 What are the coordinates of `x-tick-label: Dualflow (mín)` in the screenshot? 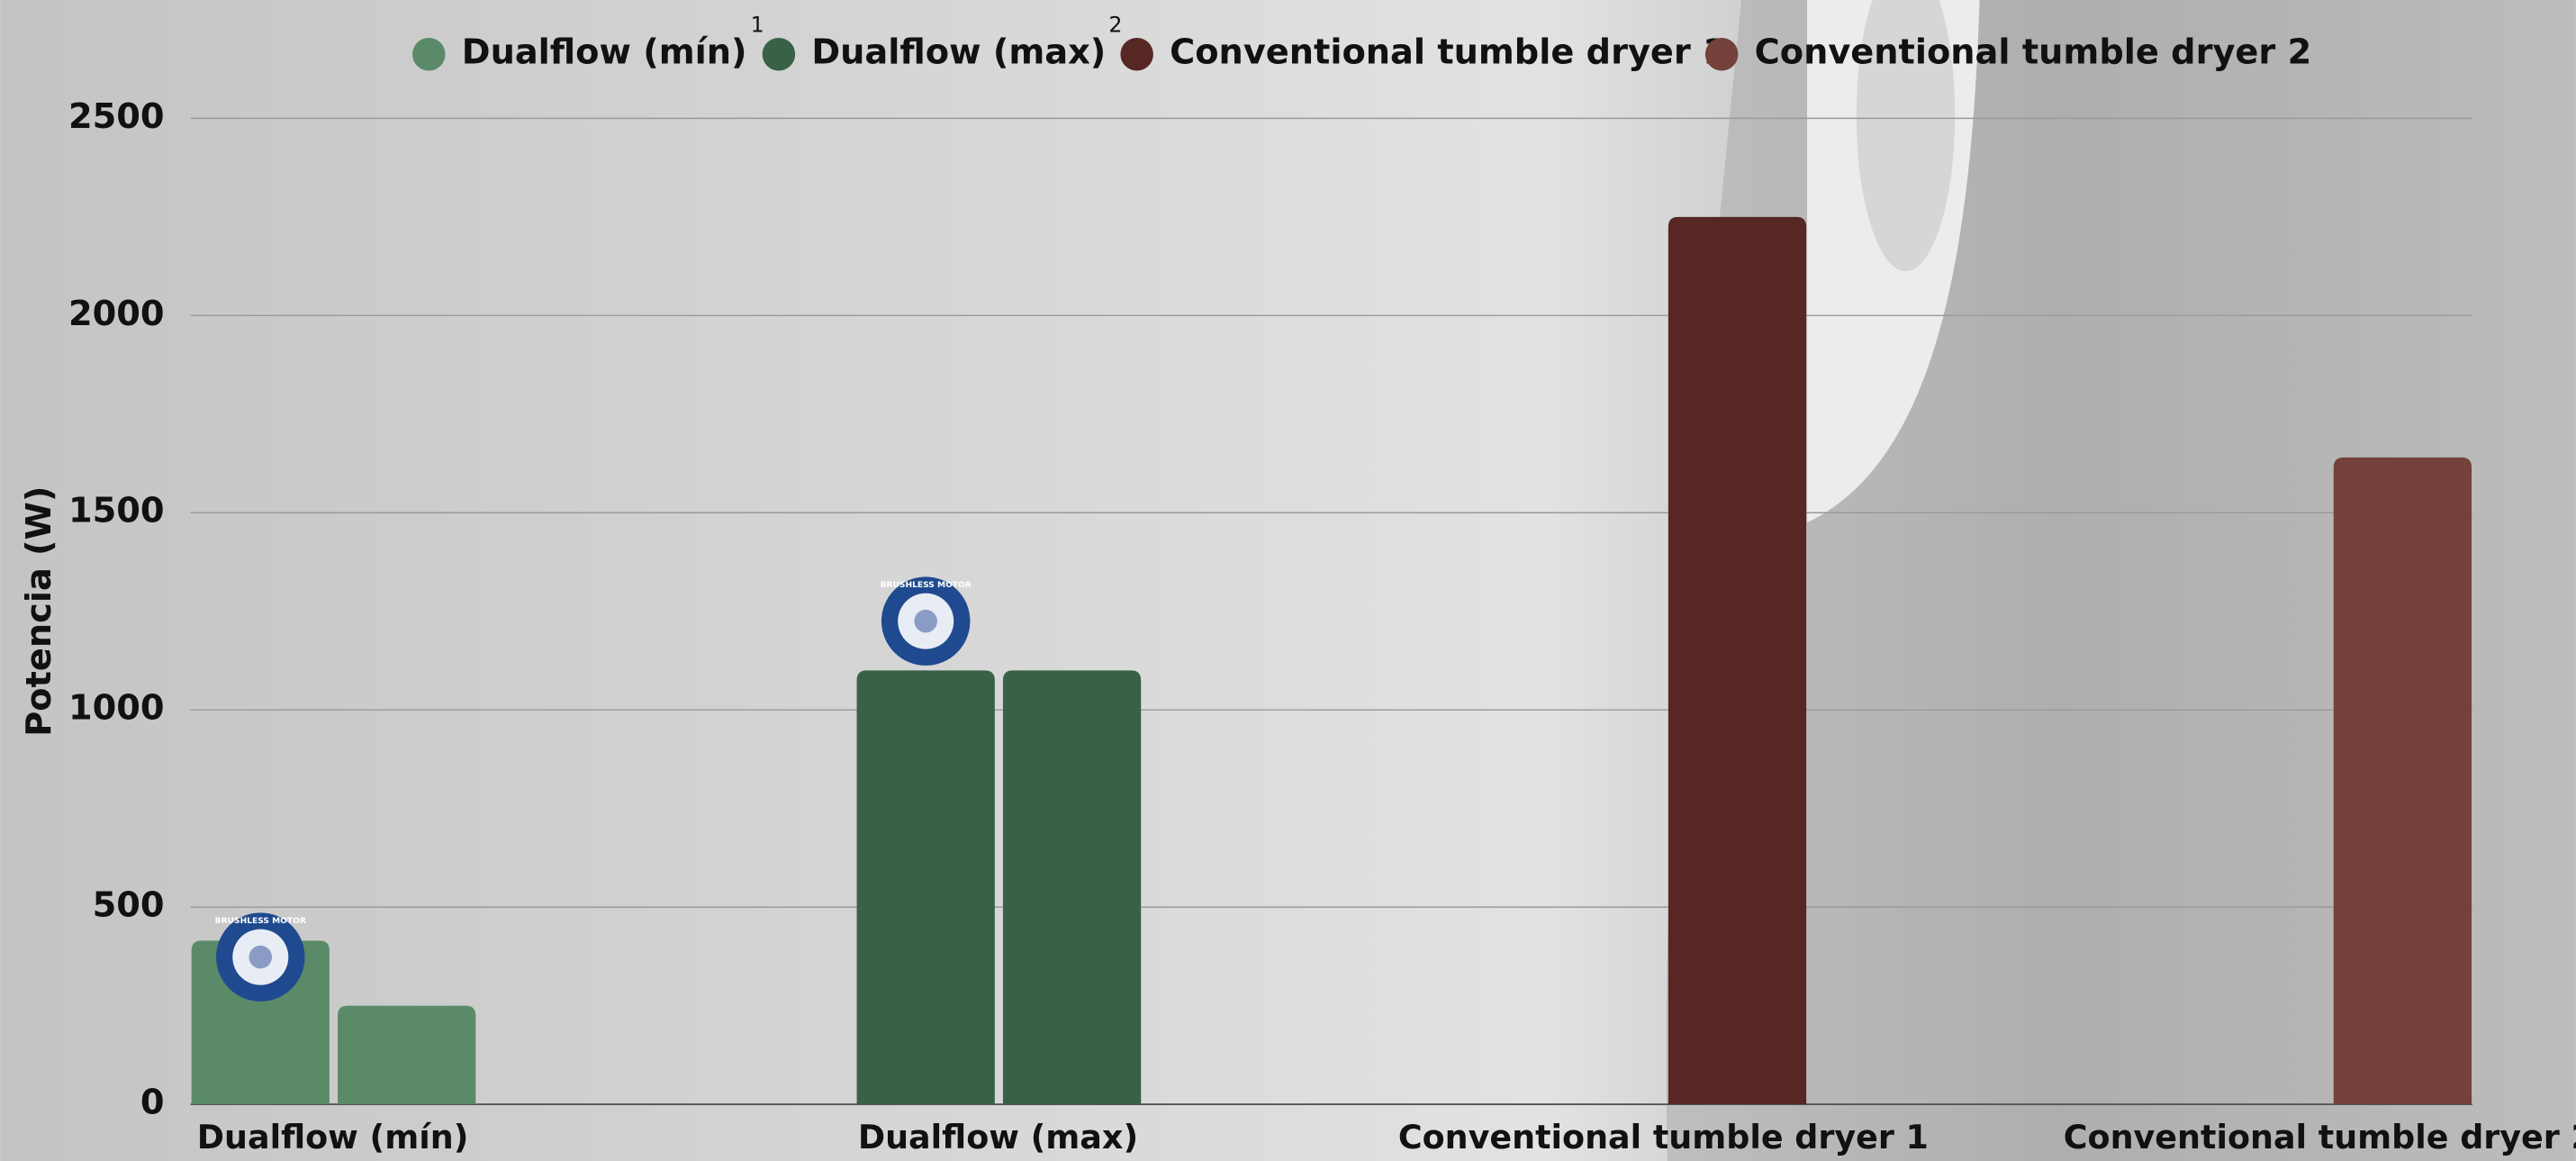 It's located at (333, 1137).